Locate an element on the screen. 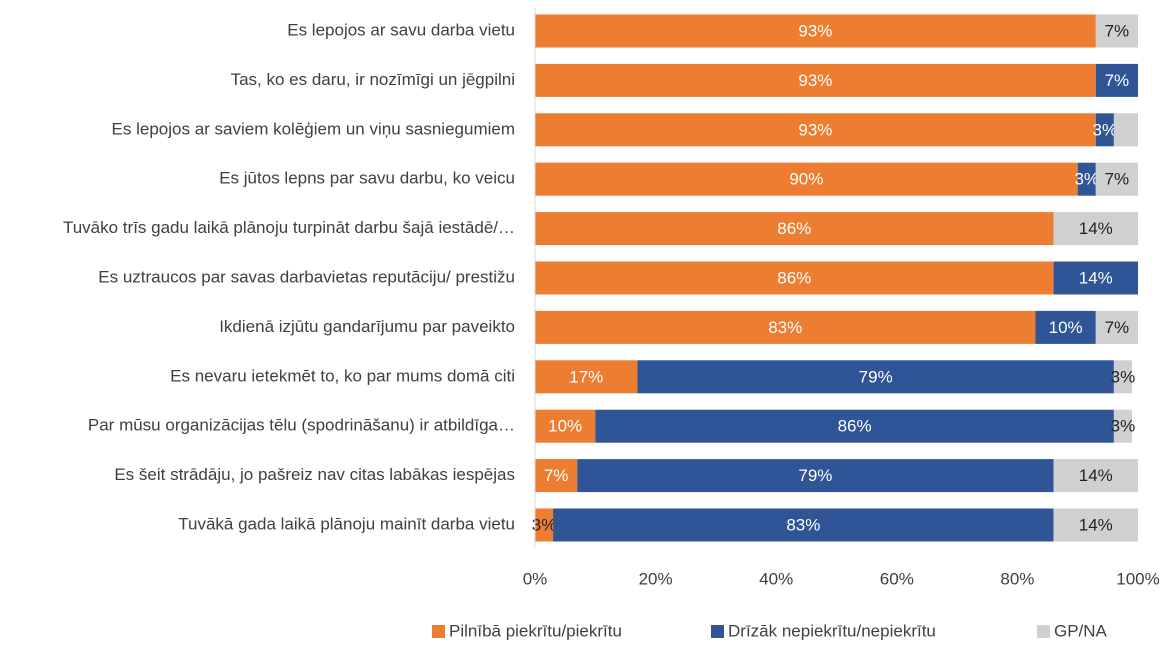 The width and height of the screenshot is (1175, 645). category-label: Ikdienā izjūtu gandarījumu par paveikto is located at coordinates (367, 326).